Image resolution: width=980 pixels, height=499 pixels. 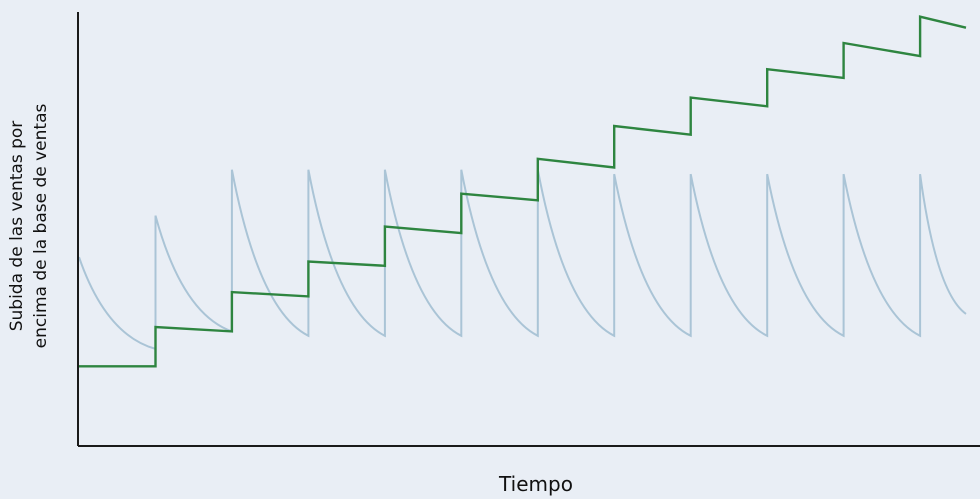 I want to click on y-axis-title-line-1: Subida de las ventas por, so click(x=17, y=226).